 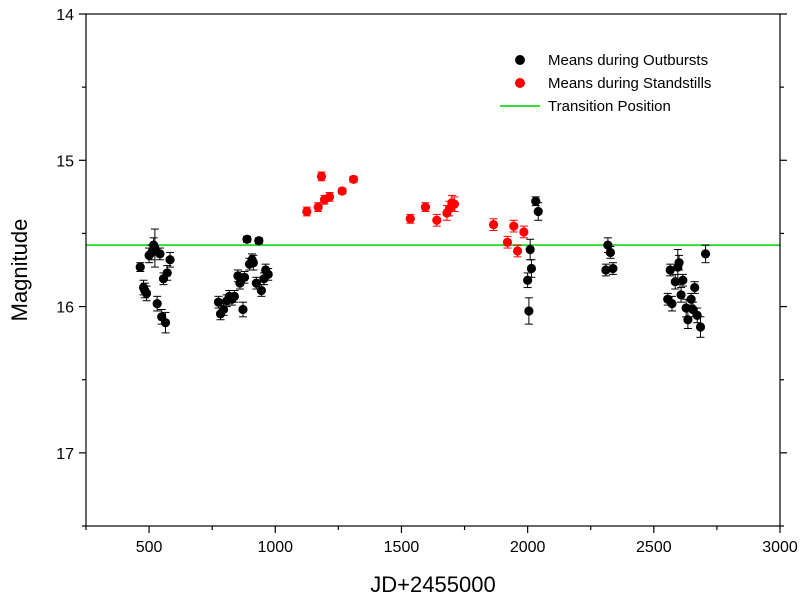 What do you see at coordinates (520, 60) in the screenshot?
I see `legend-marker-outbursts` at bounding box center [520, 60].